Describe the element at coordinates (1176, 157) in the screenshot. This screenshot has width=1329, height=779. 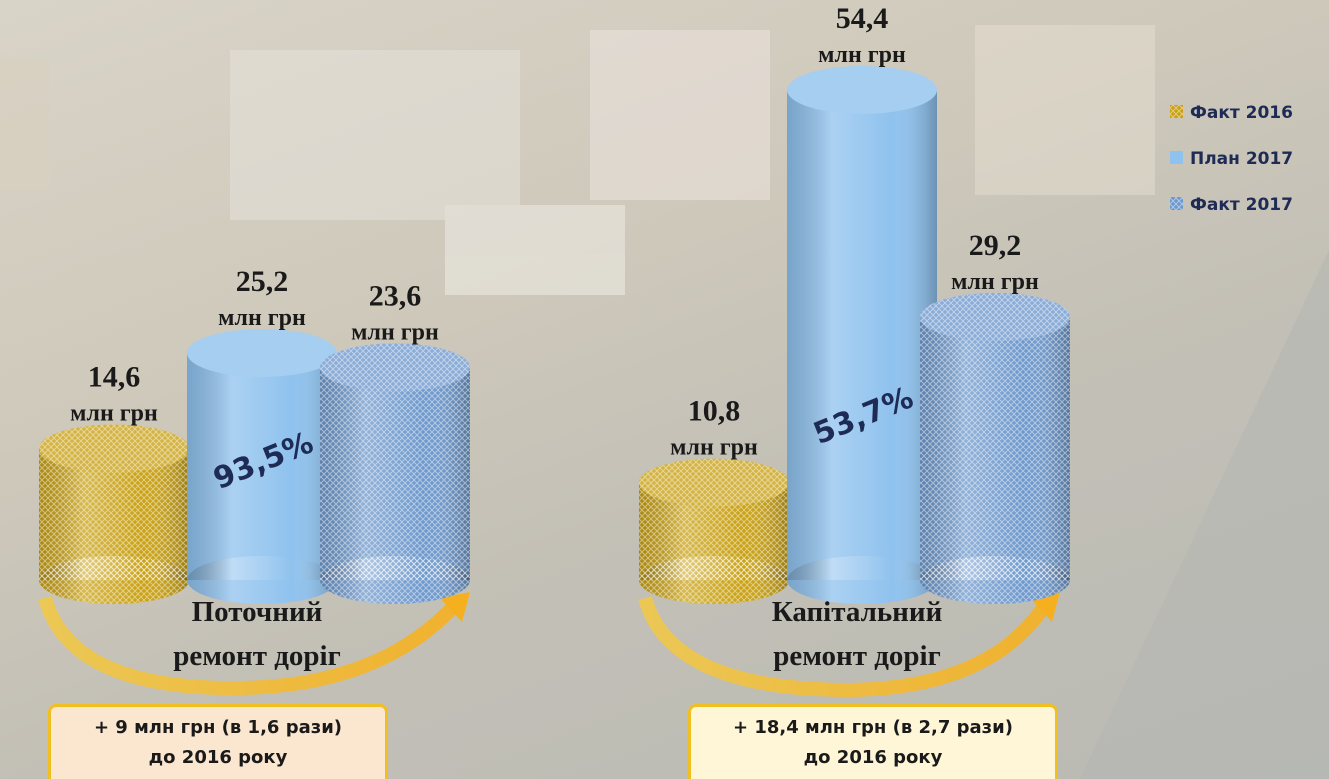
I see `legend-swatch` at that location.